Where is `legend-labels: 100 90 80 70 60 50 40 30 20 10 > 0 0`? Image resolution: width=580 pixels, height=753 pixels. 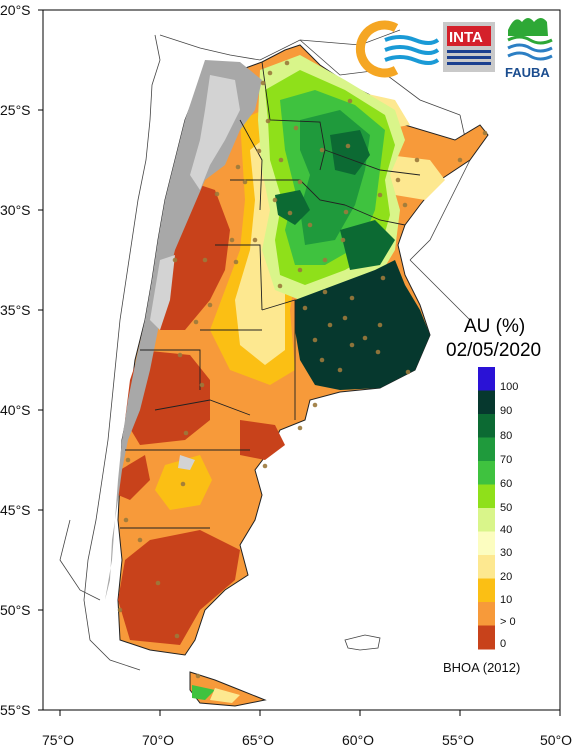 legend-labels: 100 90 80 70 60 50 40 30 20 10 > 0 0 is located at coordinates (509, 515).